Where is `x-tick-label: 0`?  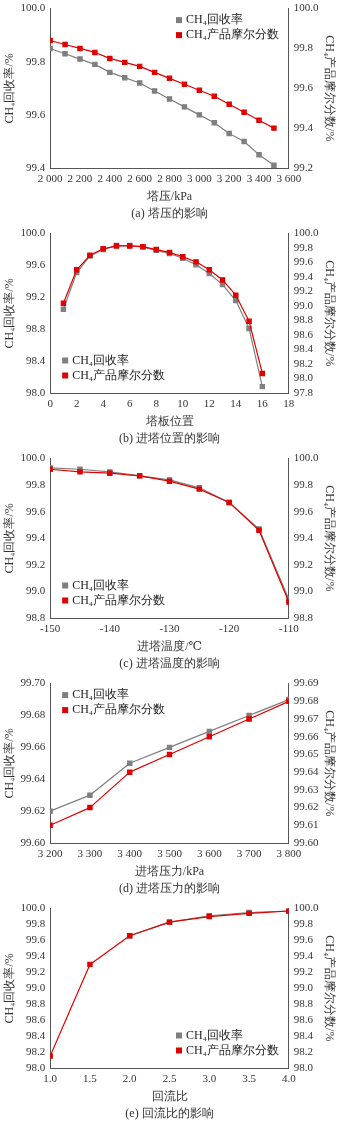
x-tick-label: 0 is located at coordinates (50, 403).